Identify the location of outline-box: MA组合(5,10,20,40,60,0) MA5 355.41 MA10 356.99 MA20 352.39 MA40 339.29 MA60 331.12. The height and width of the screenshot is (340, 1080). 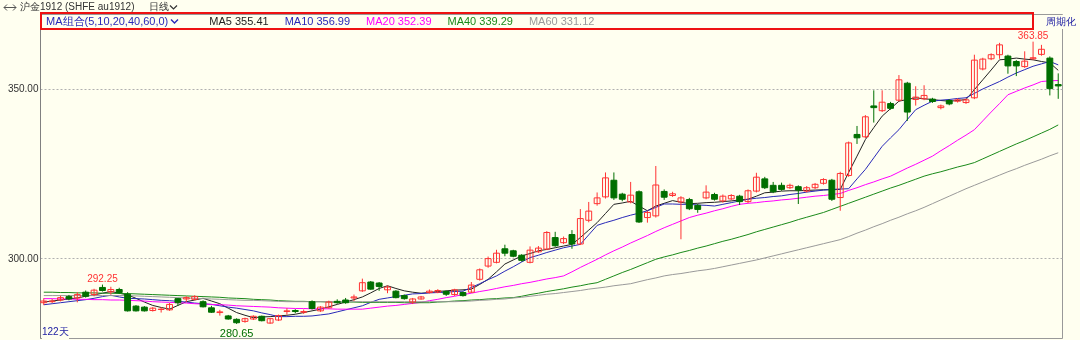
(537, 21).